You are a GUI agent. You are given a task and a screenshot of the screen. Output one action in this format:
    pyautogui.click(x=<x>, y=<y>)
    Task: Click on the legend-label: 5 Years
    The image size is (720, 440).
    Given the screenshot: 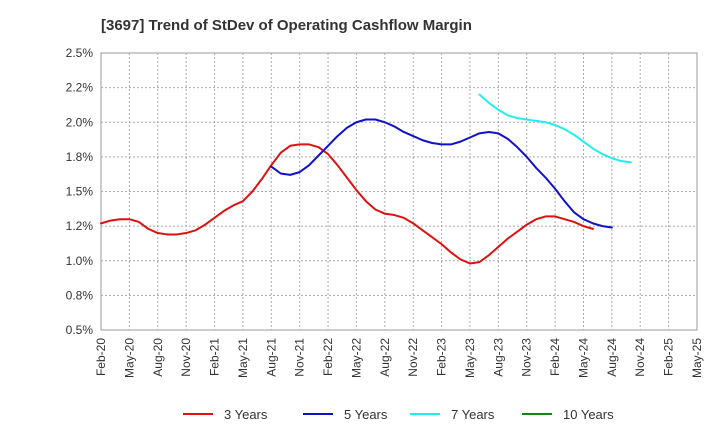 What is the action you would take?
    pyautogui.click(x=366, y=414)
    